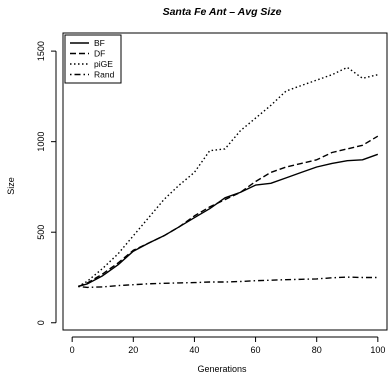  Describe the element at coordinates (72, 350) in the screenshot. I see `x-tick-label: 0` at that location.